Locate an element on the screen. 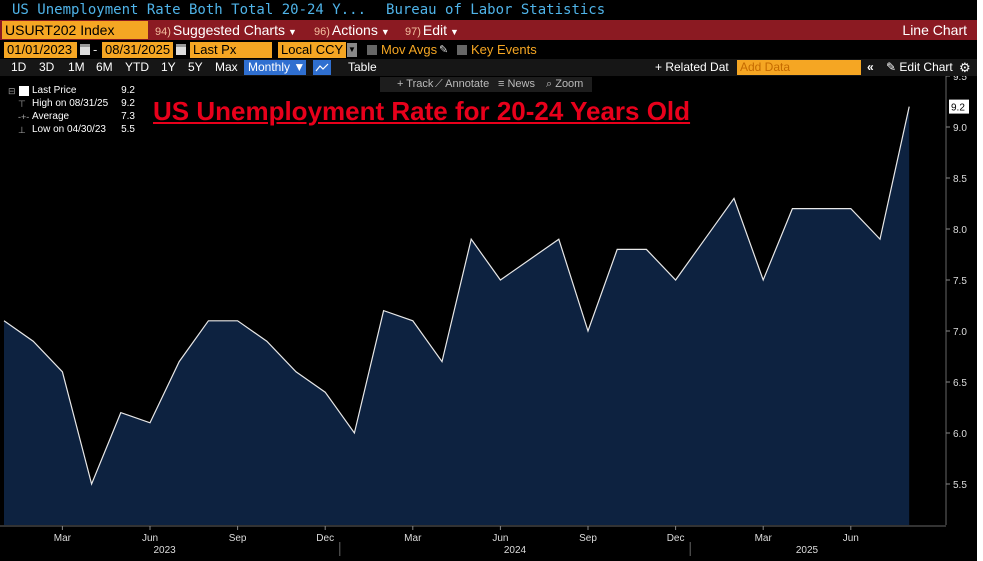  edit-chart-button: ✎ Edit Chart is located at coordinates (919, 67).